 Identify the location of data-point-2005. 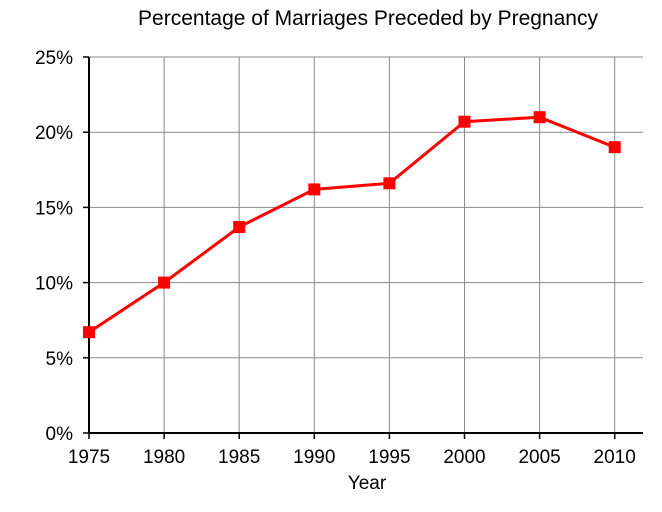
(539, 117).